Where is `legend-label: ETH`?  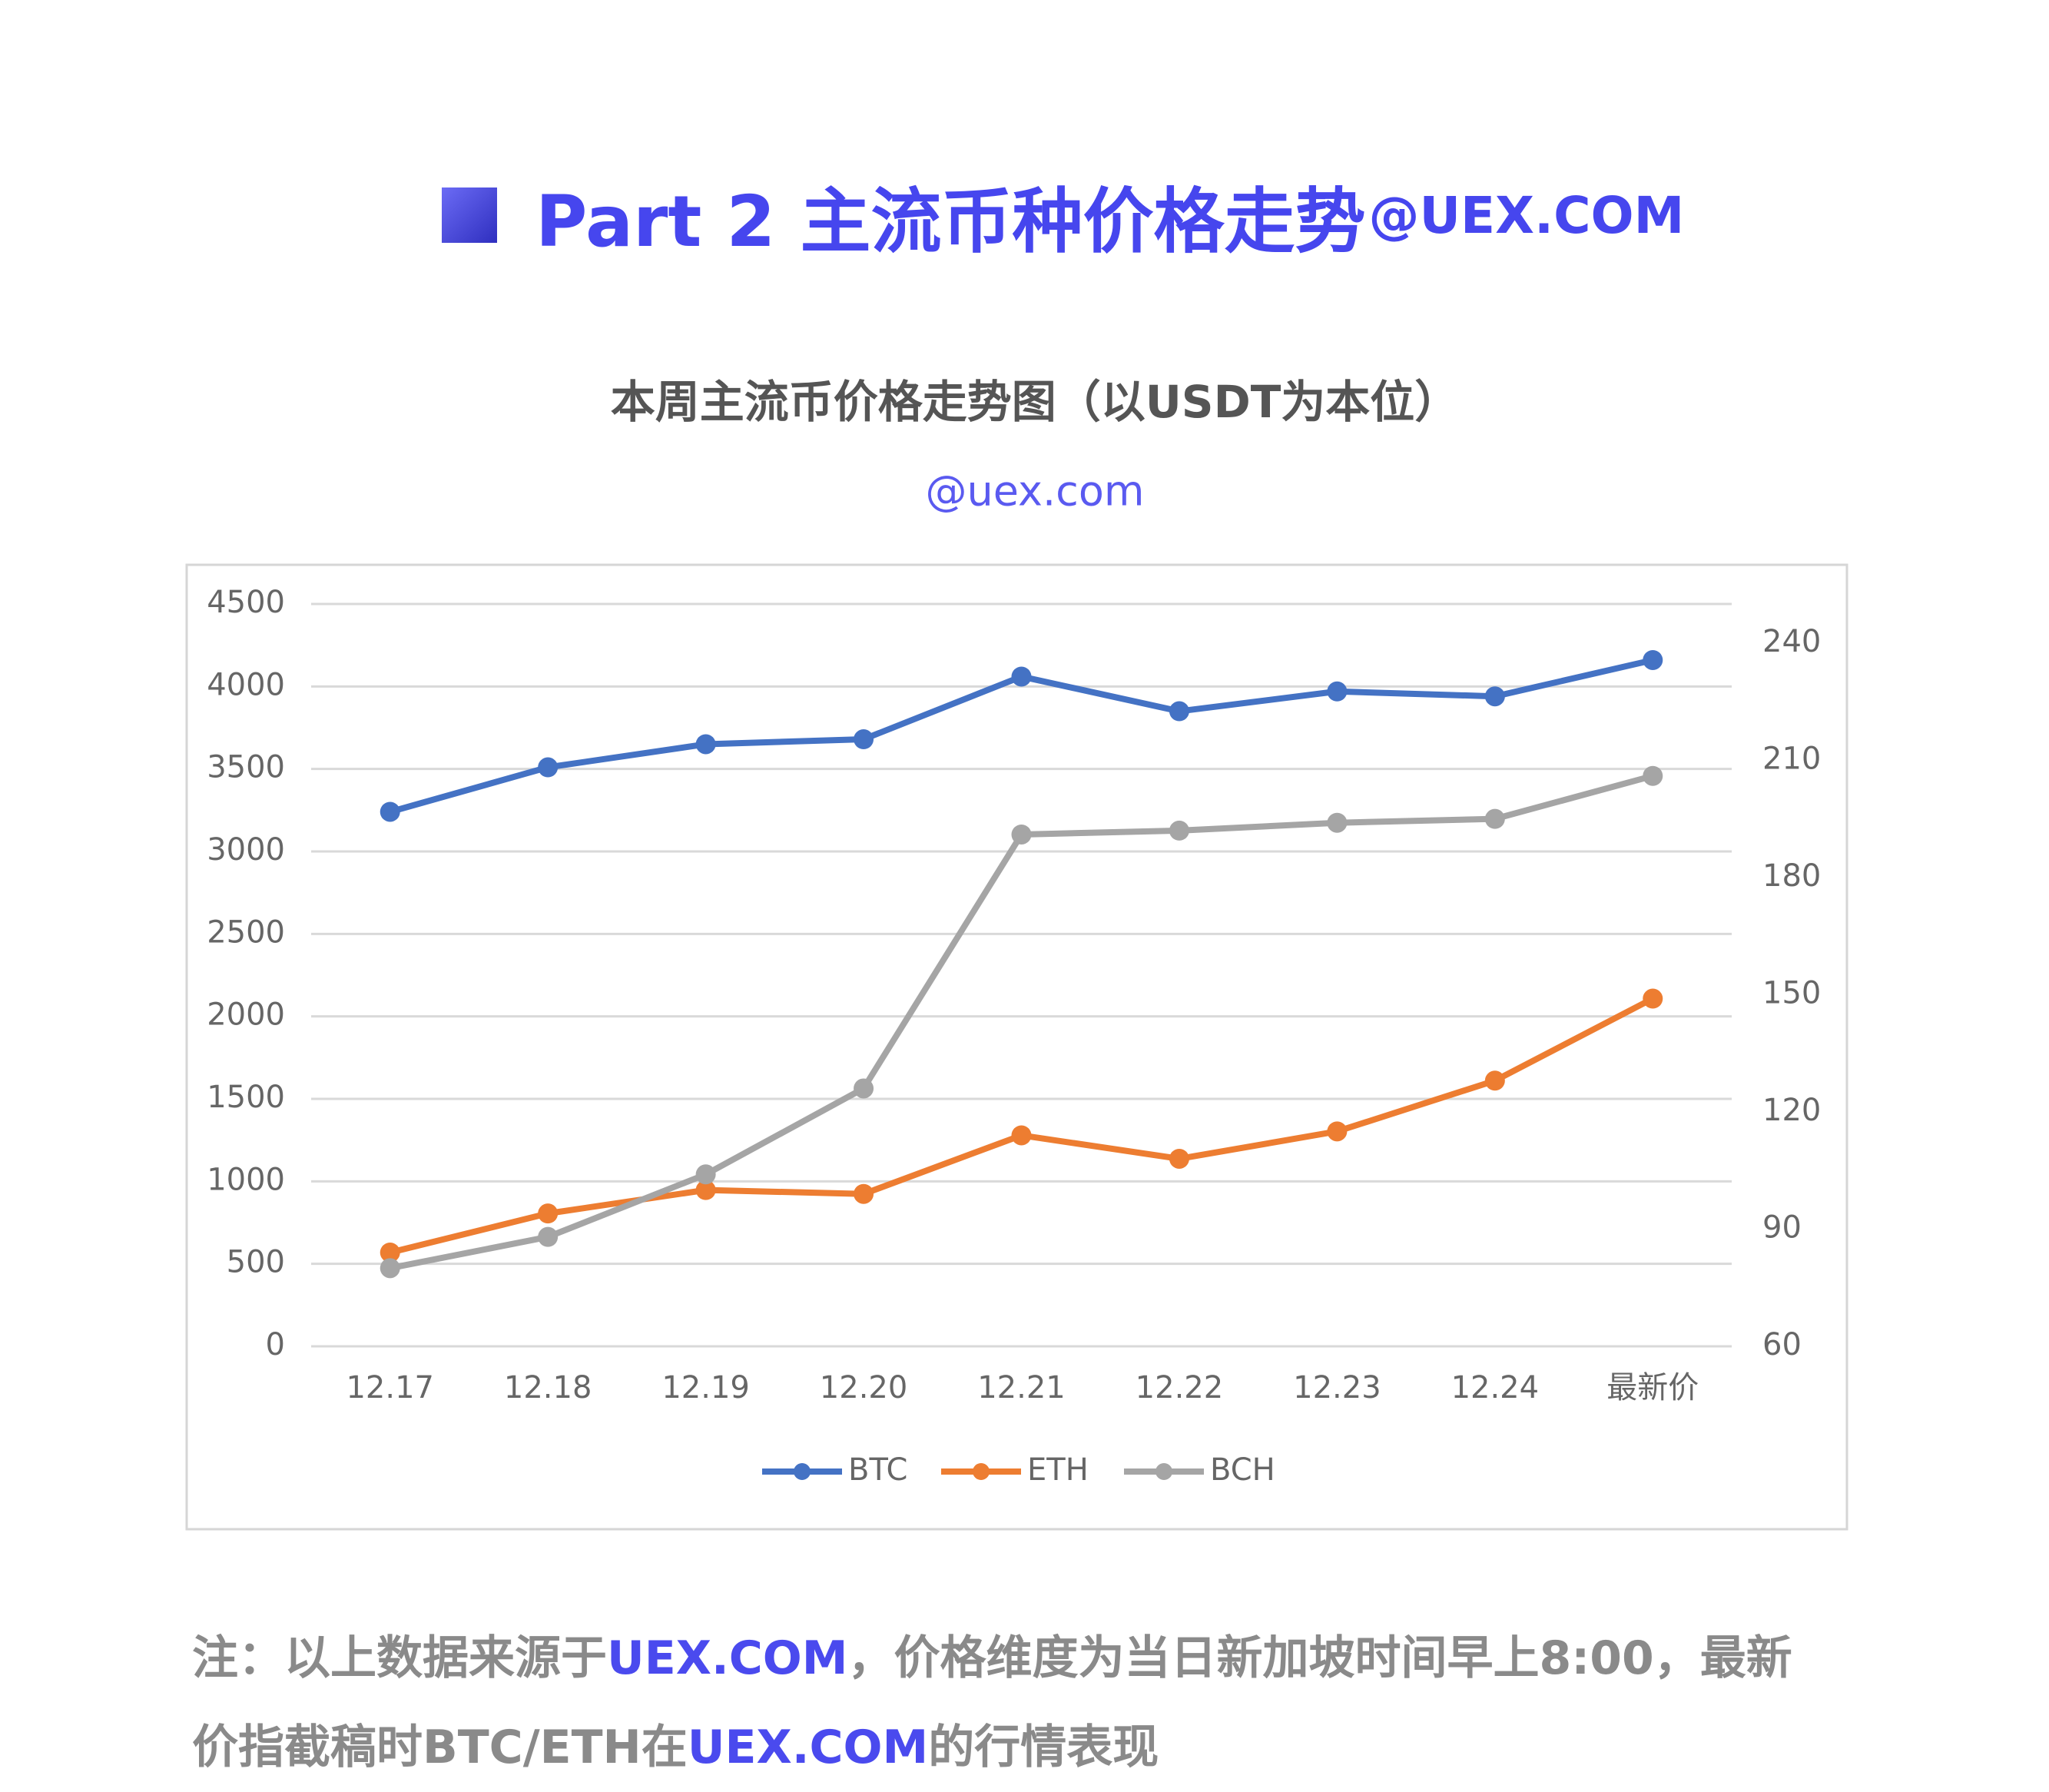 legend-label: ETH is located at coordinates (1058, 1470).